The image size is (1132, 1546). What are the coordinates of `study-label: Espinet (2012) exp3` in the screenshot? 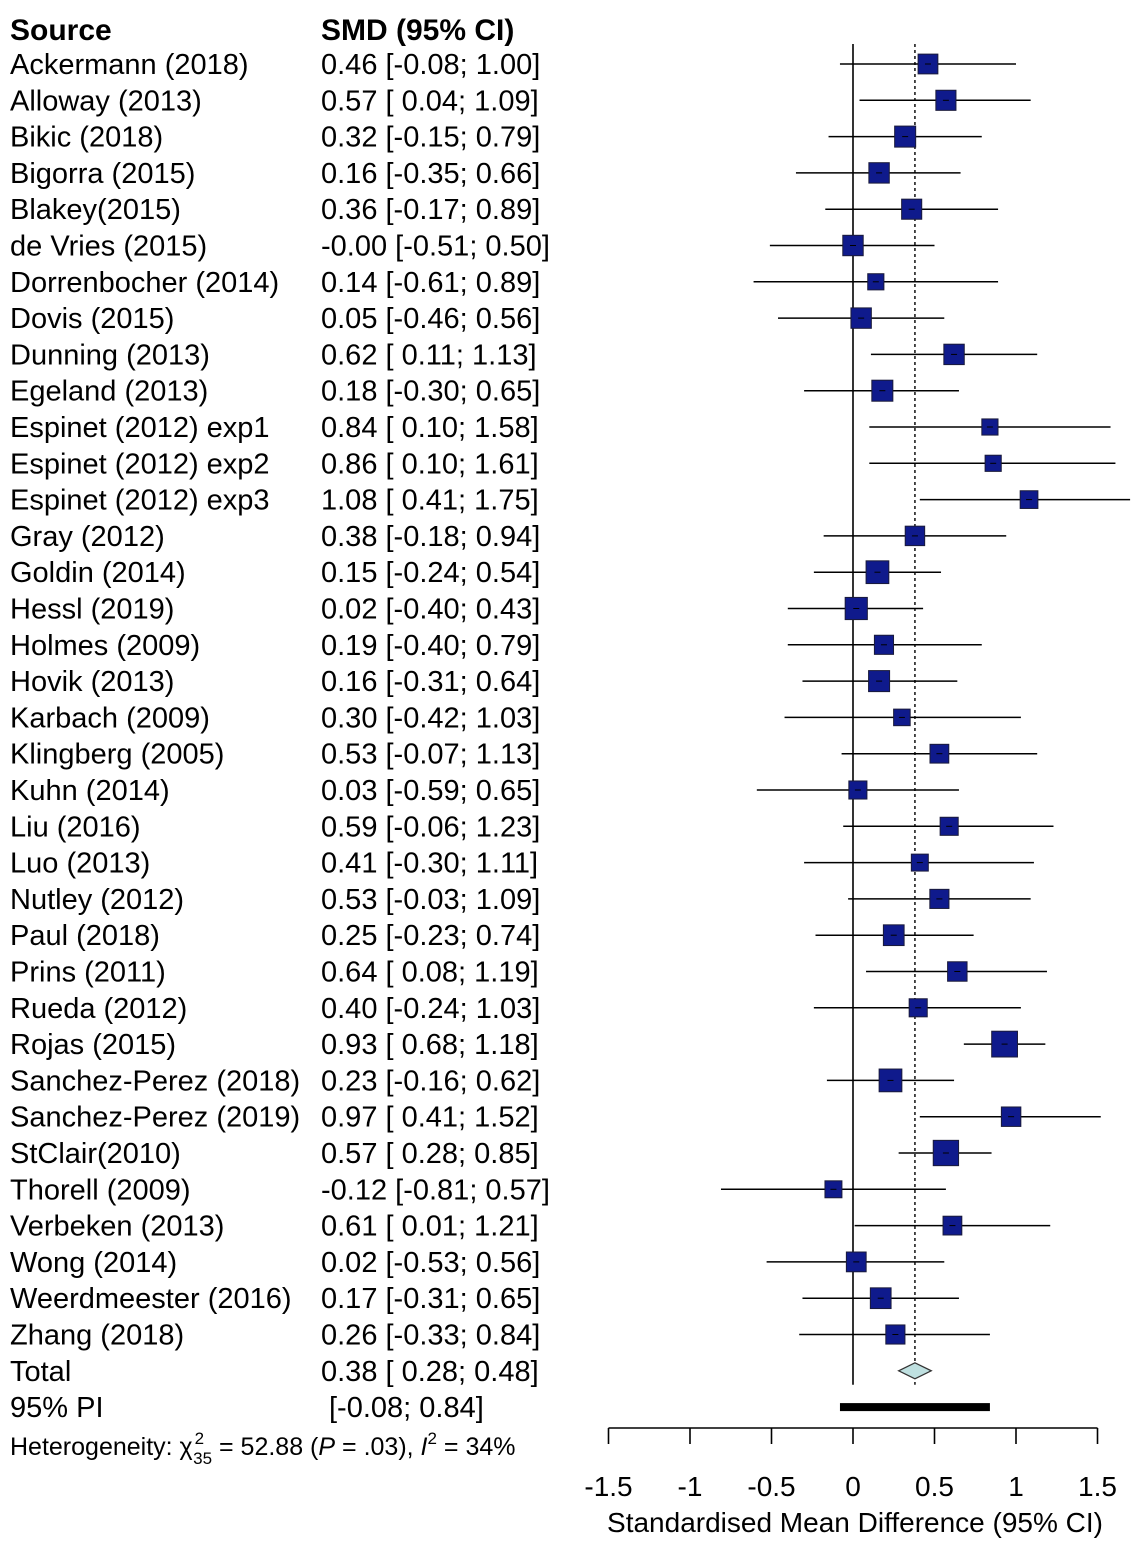 It's located at (140, 501).